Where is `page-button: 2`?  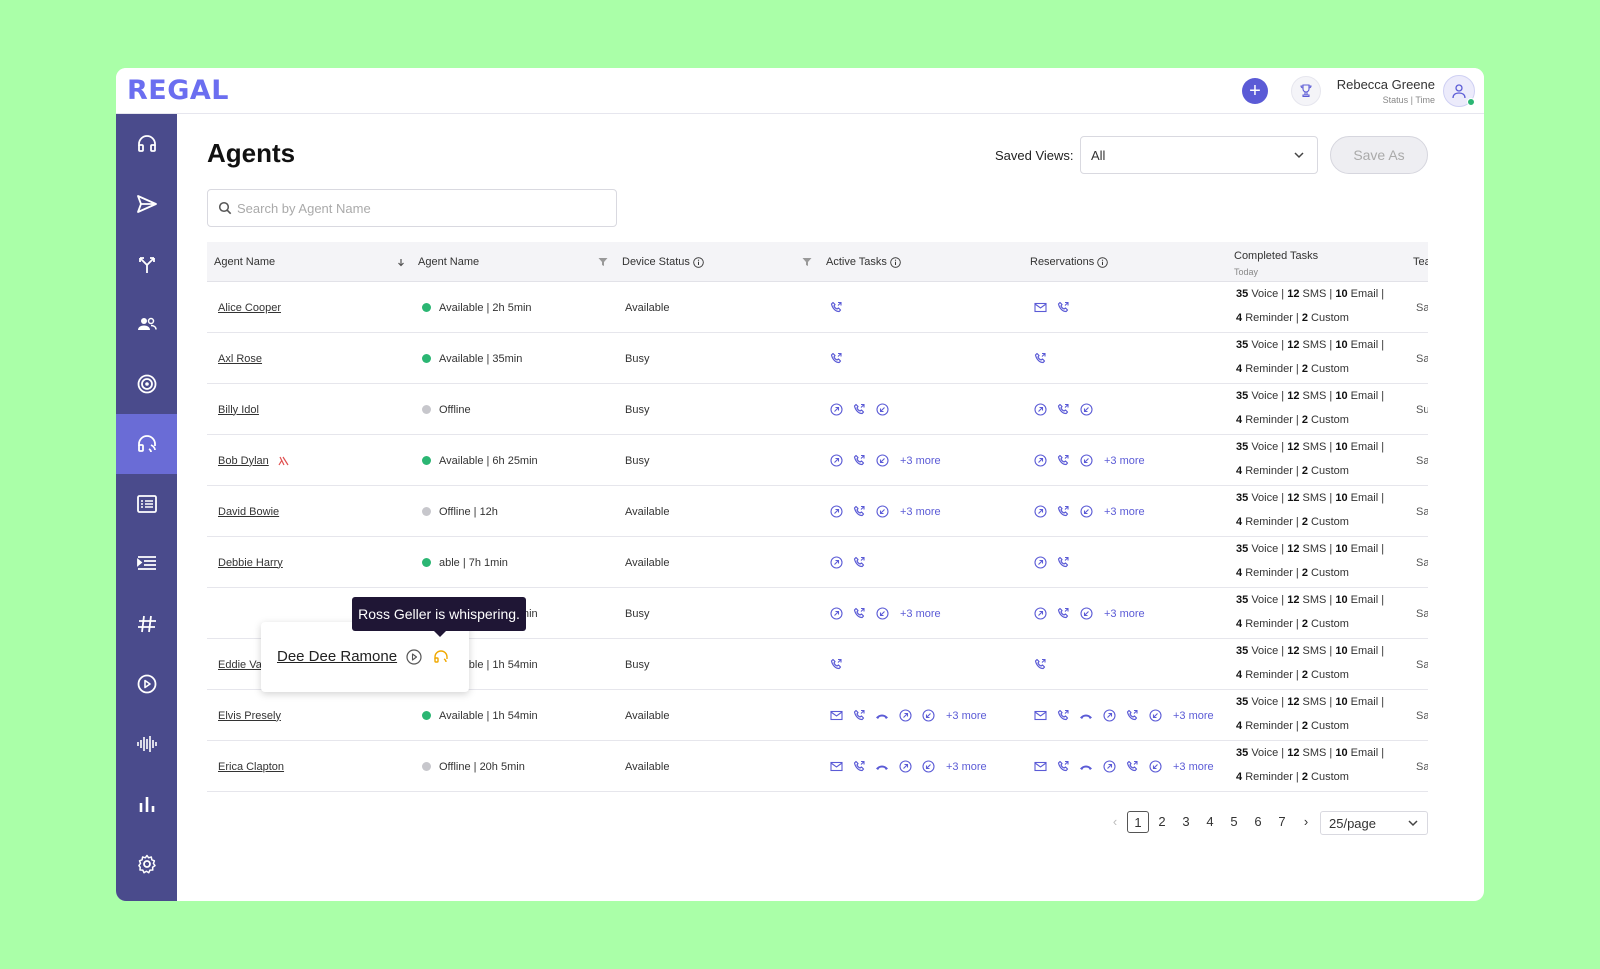
page-button: 2 is located at coordinates (1162, 821).